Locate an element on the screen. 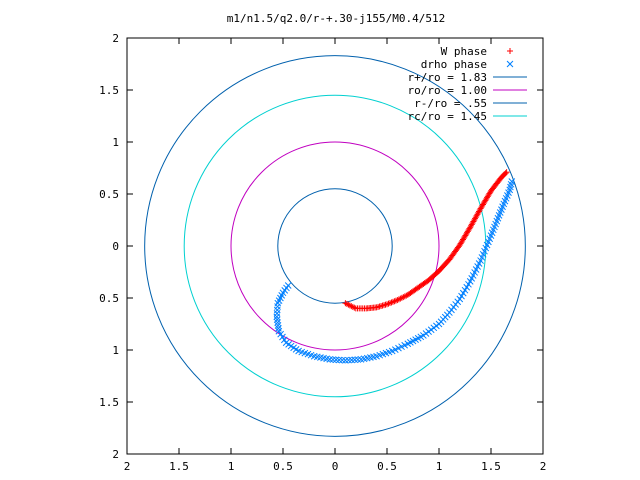 The width and height of the screenshot is (640, 480). chart-title: m1/n1.5/q2.0/r-+.30-j155/M0.4/512 is located at coordinates (336, 18).